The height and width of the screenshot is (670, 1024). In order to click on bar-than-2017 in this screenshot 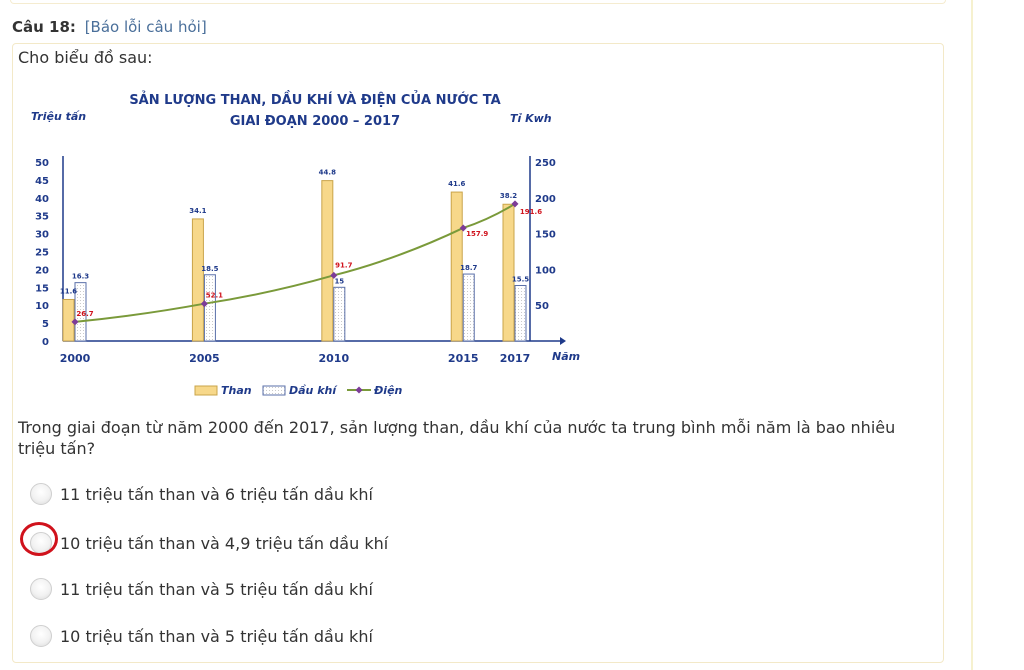, I will do `click(508, 272)`.